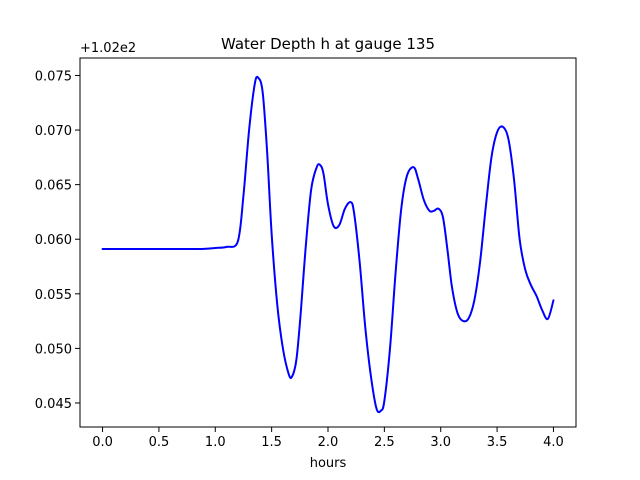  I want to click on x-tick-label: 2.5, so click(384, 442).